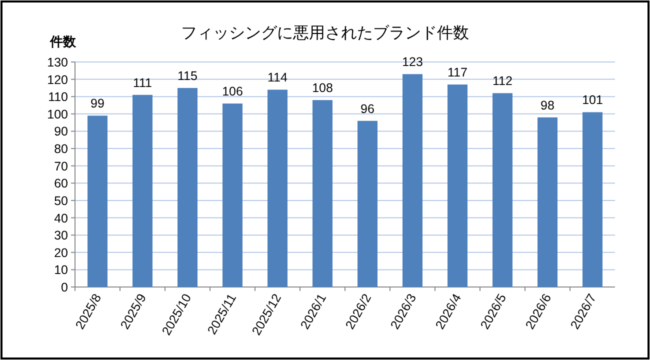 The height and width of the screenshot is (360, 650). I want to click on data-label: 112, so click(502, 81).